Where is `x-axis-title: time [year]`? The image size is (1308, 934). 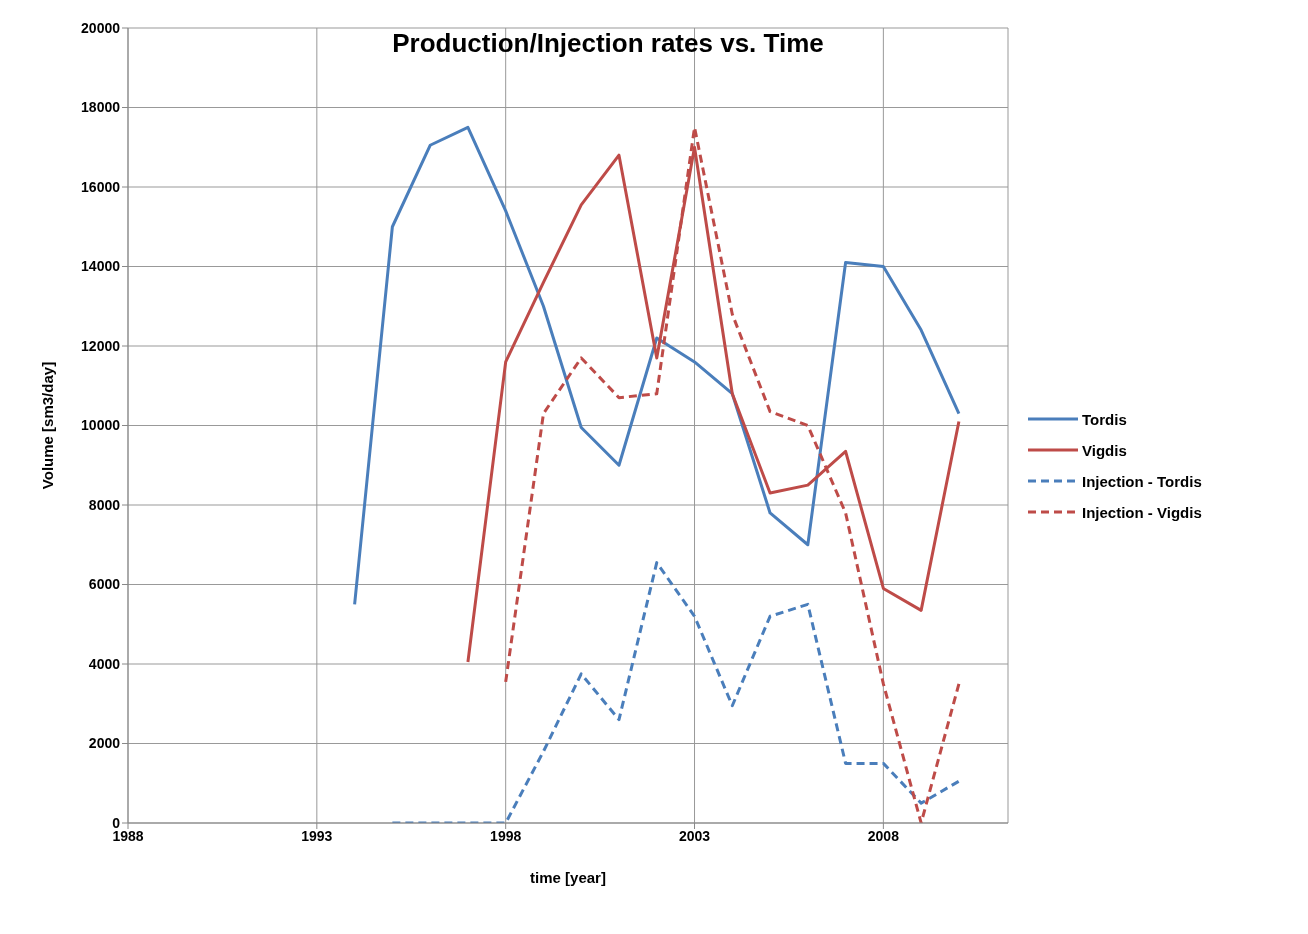 x-axis-title: time [year] is located at coordinates (568, 877).